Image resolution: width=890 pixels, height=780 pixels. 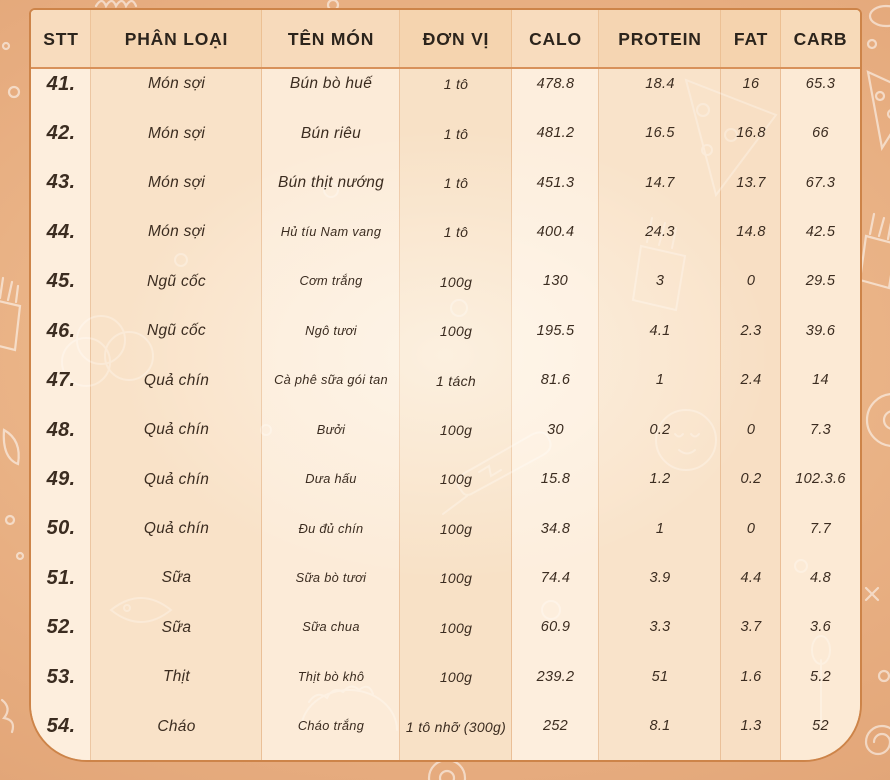 I want to click on cell-calo: 74.4, so click(x=555, y=578).